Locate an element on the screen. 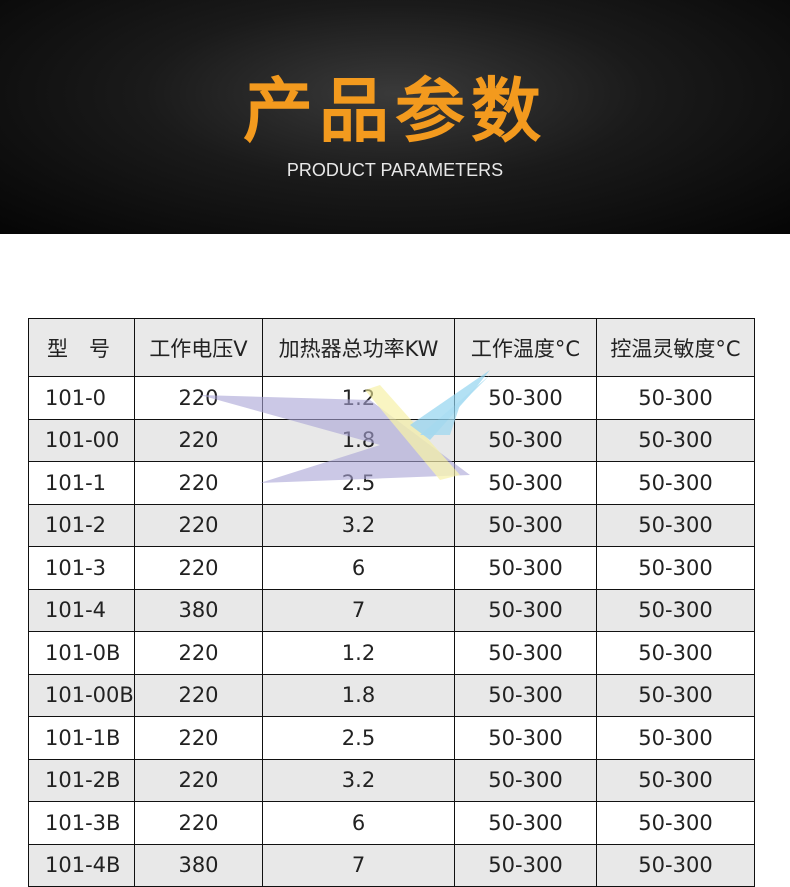  table-header-row: 型 号工作电压V 加热器总功率KW 工作温度°C 控温灵敏度°C is located at coordinates (391, 347).